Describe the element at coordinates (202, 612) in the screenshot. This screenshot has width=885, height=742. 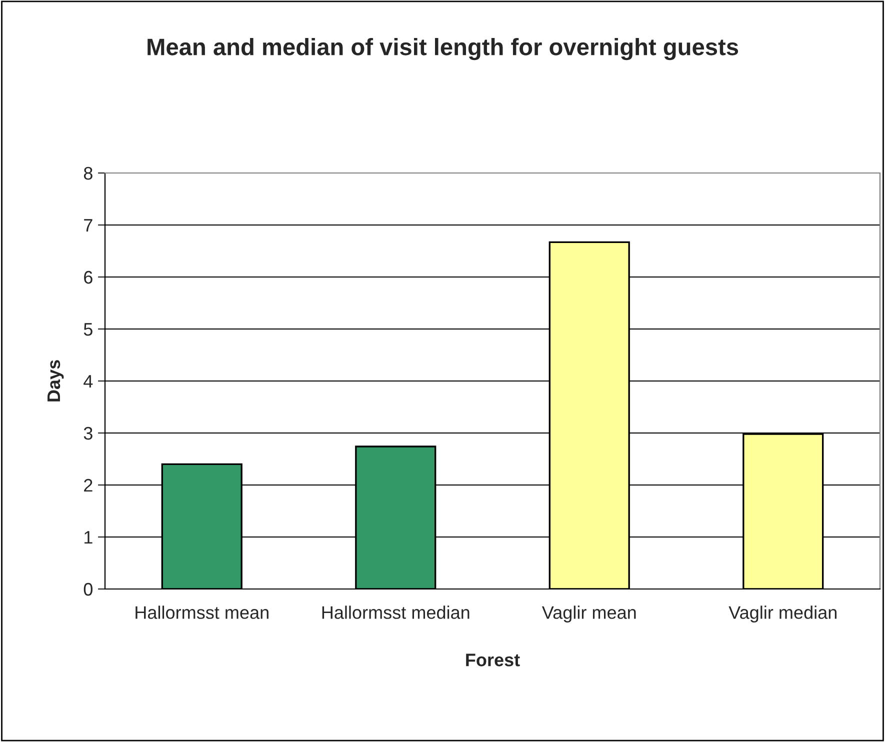
I see `x-tick-label: Hallormsst mean` at that location.